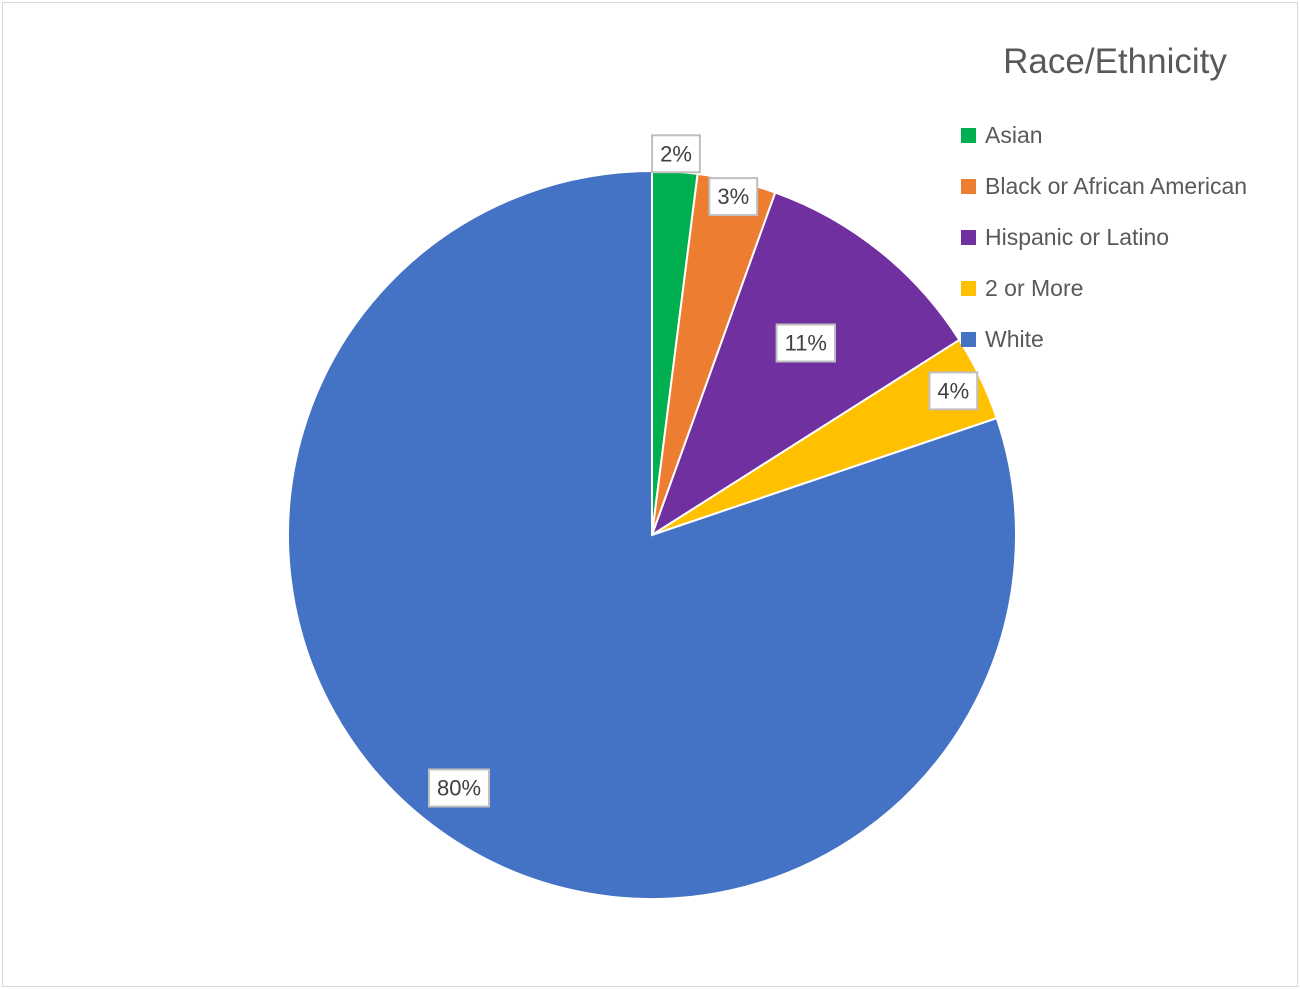 The width and height of the screenshot is (1300, 989). I want to click on data-label-black-or-african-american: 3%, so click(733, 197).